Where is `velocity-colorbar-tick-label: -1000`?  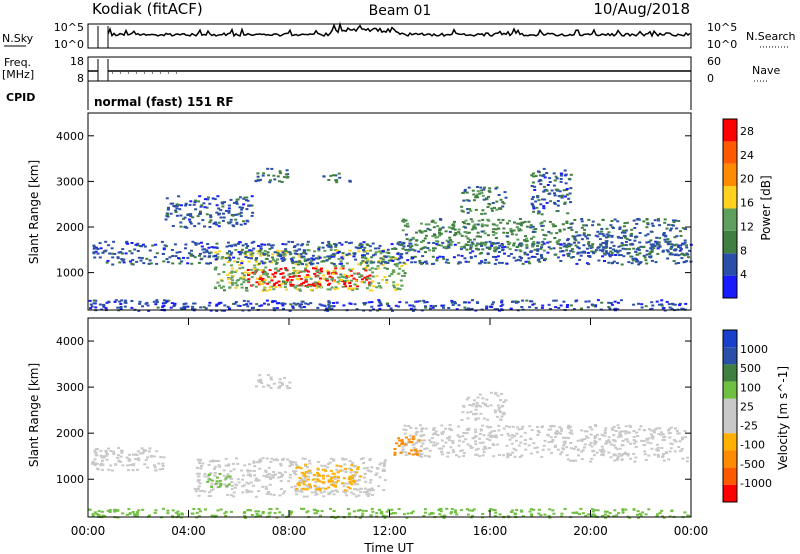 velocity-colorbar-tick-label: -1000 is located at coordinates (756, 483).